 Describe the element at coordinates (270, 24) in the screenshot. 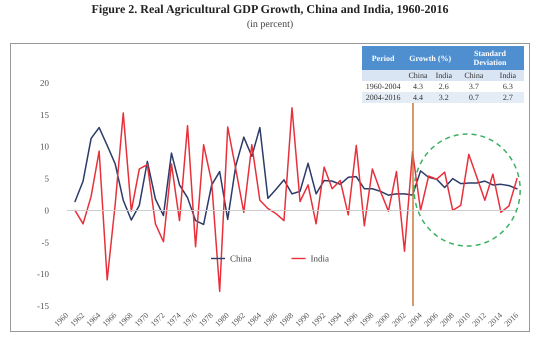

I see `chart-subtitle: (in percent)` at that location.